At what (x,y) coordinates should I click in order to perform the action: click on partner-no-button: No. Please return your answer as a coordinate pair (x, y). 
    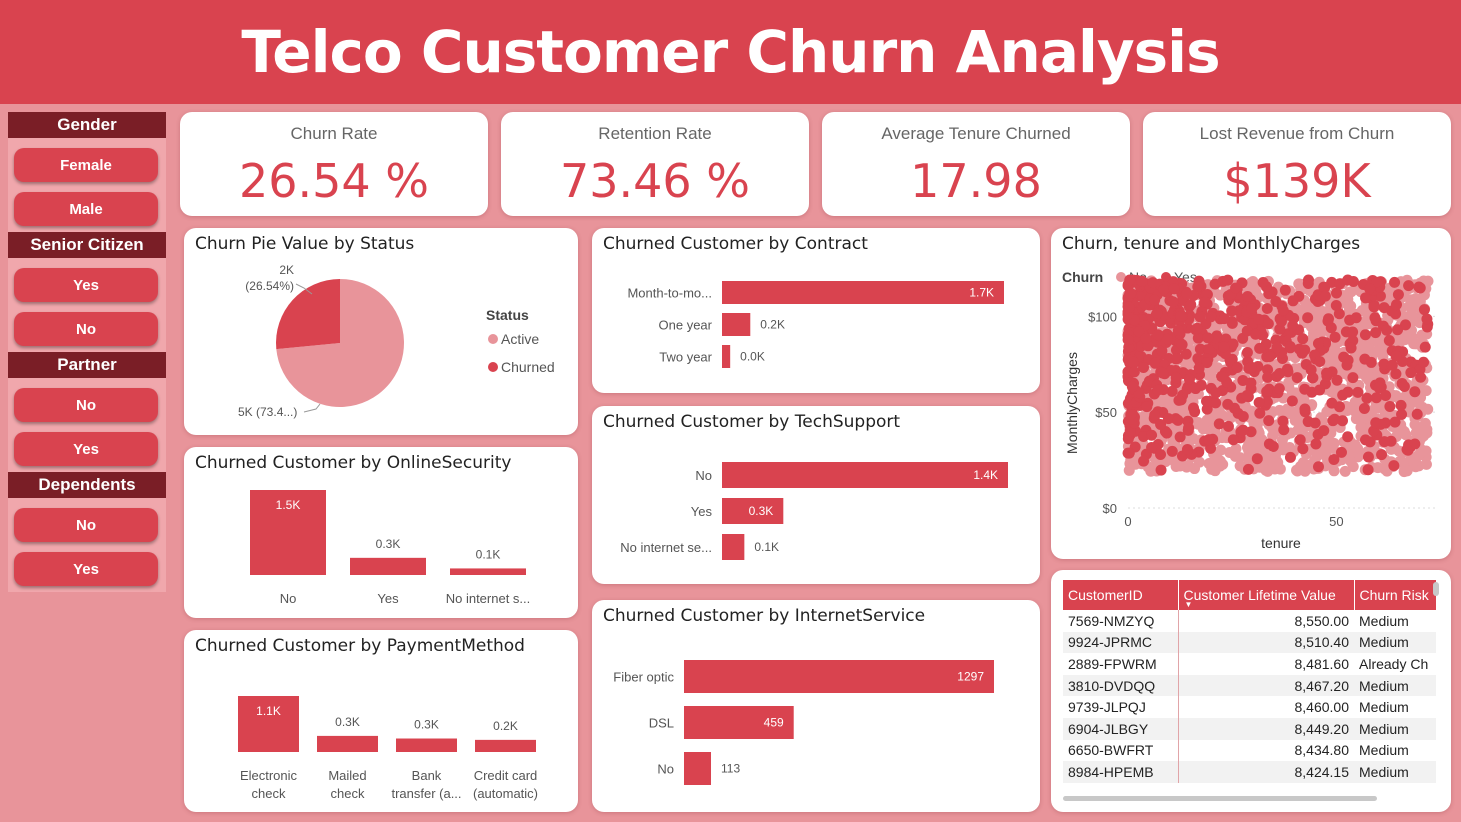
    Looking at the image, I should click on (86, 405).